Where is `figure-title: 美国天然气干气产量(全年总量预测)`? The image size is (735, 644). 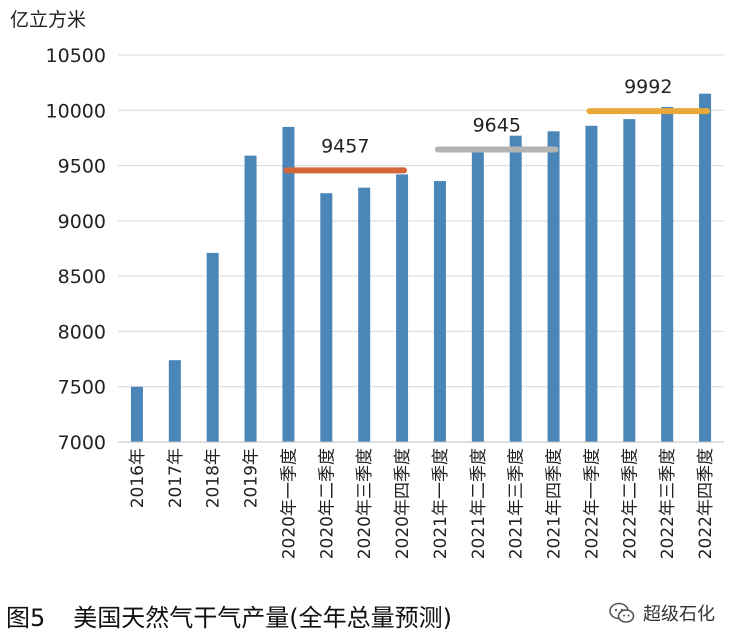 figure-title: 美国天然气干气产量(全年总量预测) is located at coordinates (263, 618).